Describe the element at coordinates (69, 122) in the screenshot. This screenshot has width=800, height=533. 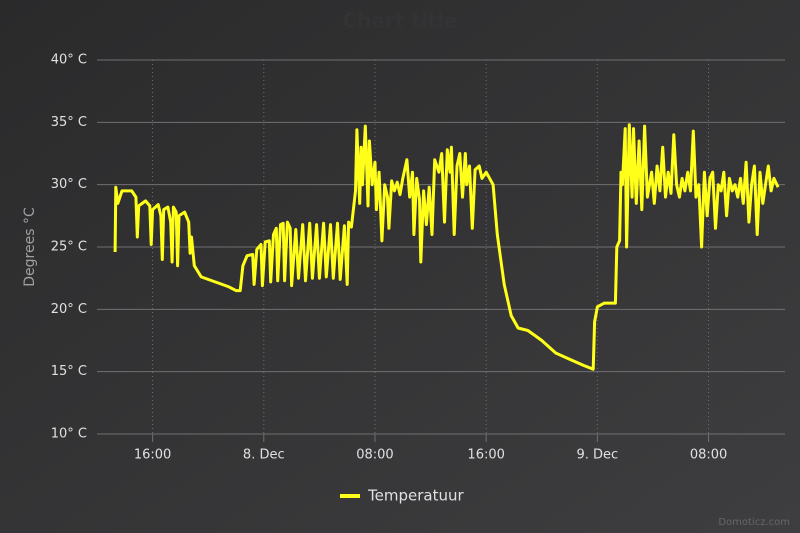
I see `y-tick-label: 35° C` at that location.